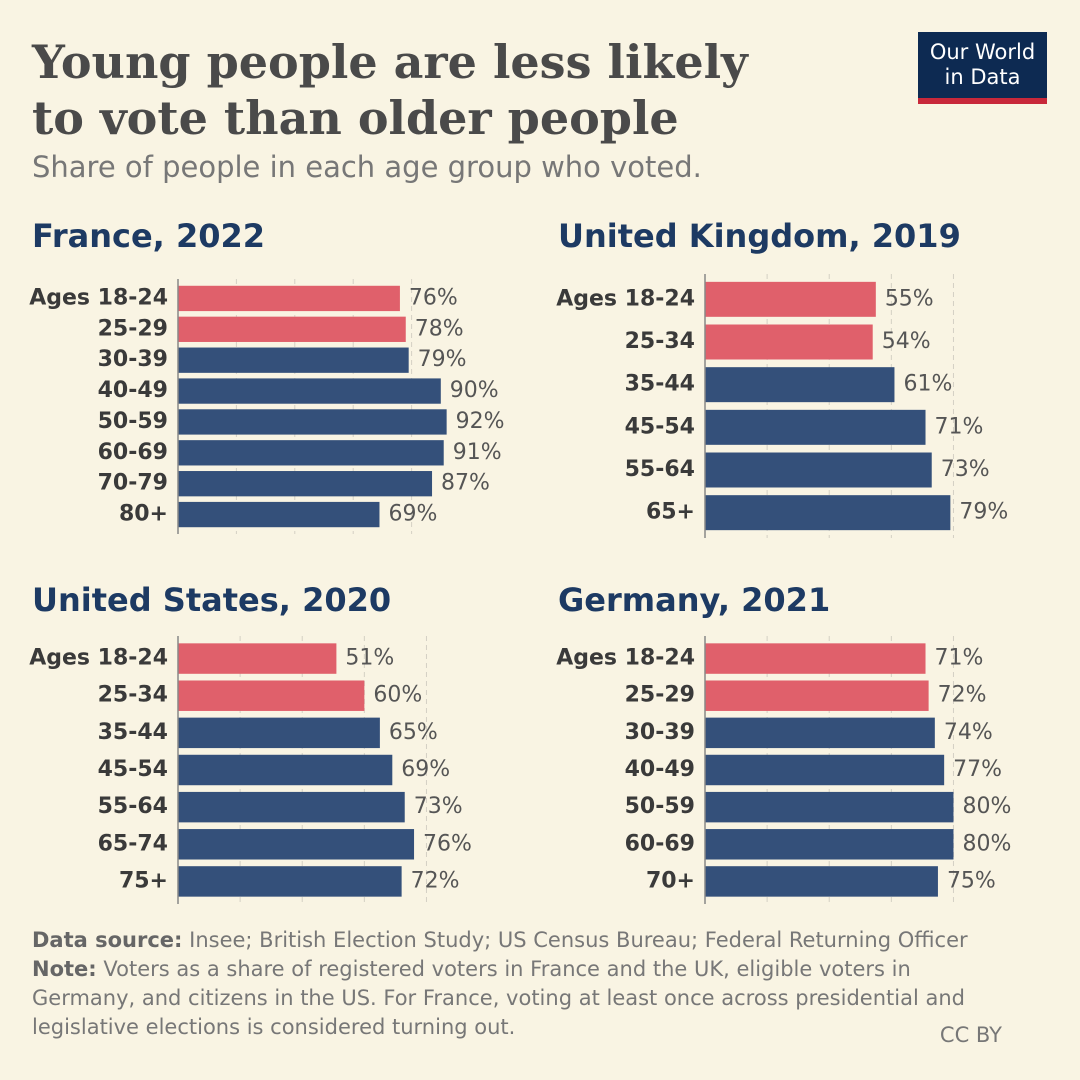  Describe the element at coordinates (439, 328) in the screenshot. I see `value-label: 78%` at that location.